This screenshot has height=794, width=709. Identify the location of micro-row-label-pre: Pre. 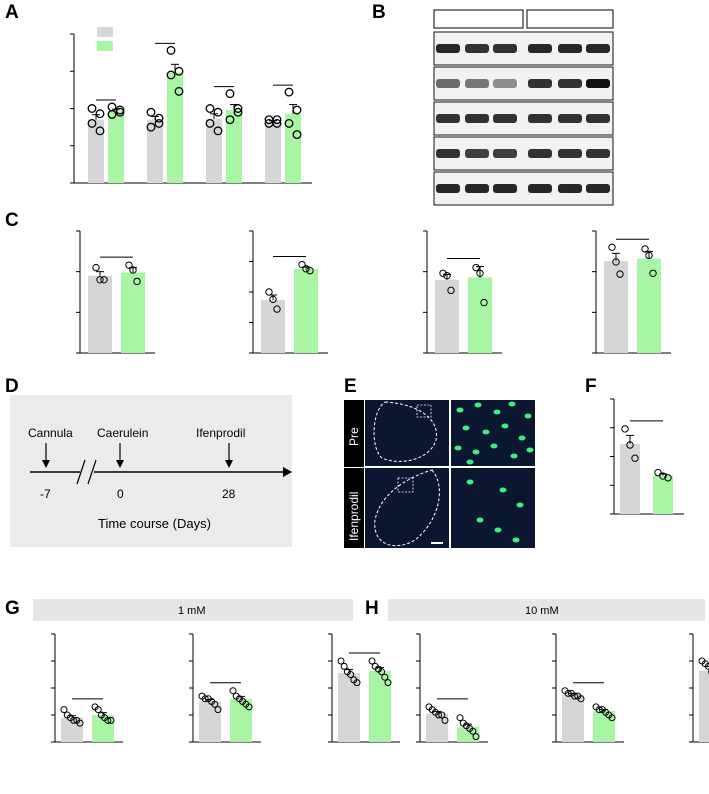
(354, 436).